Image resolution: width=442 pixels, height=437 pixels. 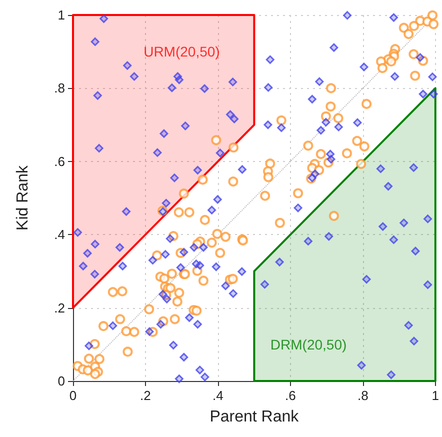 I want to click on x-tick-label: .2, so click(x=145, y=395).